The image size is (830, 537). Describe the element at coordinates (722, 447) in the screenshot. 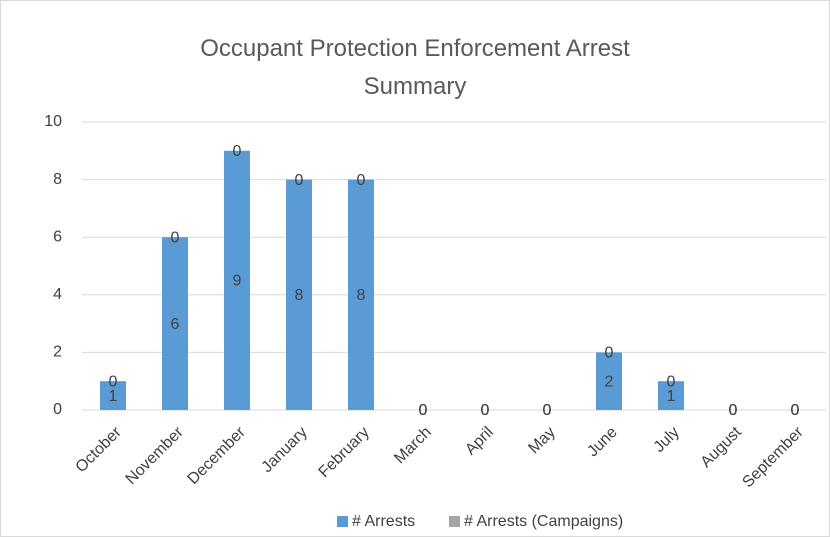

I see `x-tick-label: August` at that location.